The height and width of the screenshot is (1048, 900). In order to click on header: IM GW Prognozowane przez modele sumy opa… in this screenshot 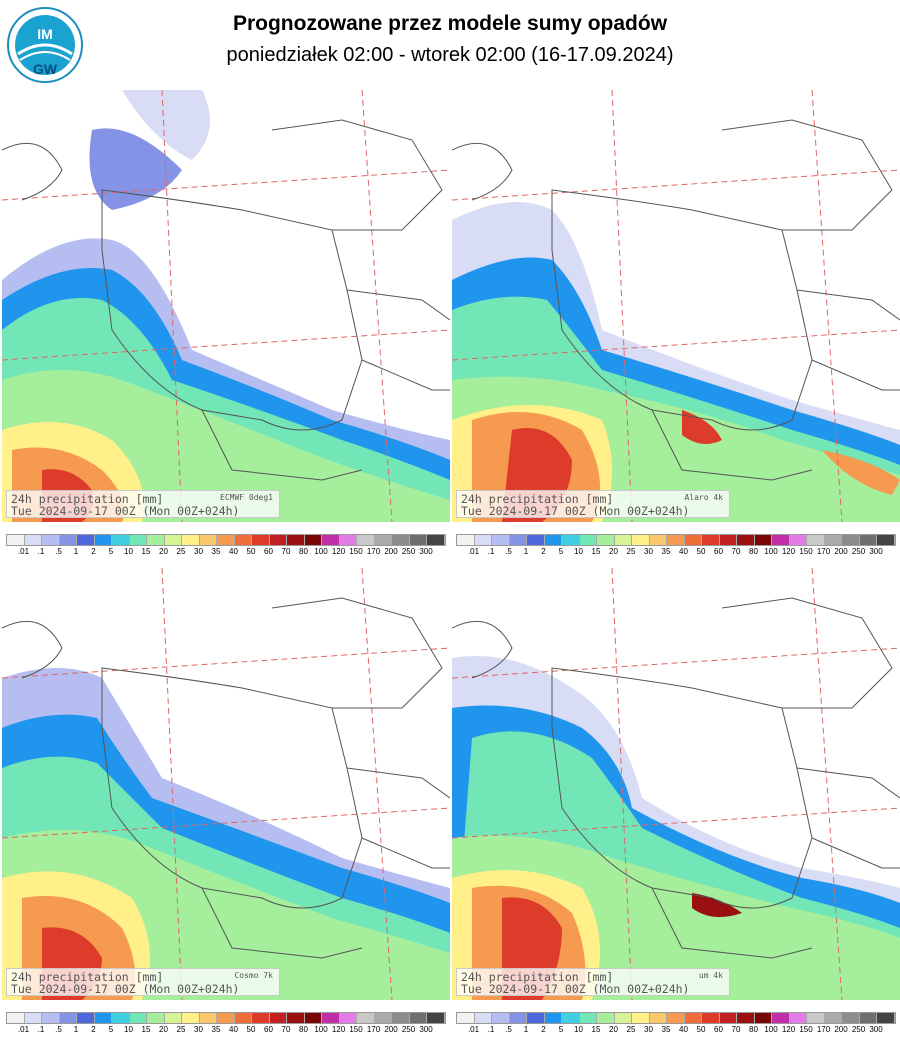, I will do `click(450, 44)`.